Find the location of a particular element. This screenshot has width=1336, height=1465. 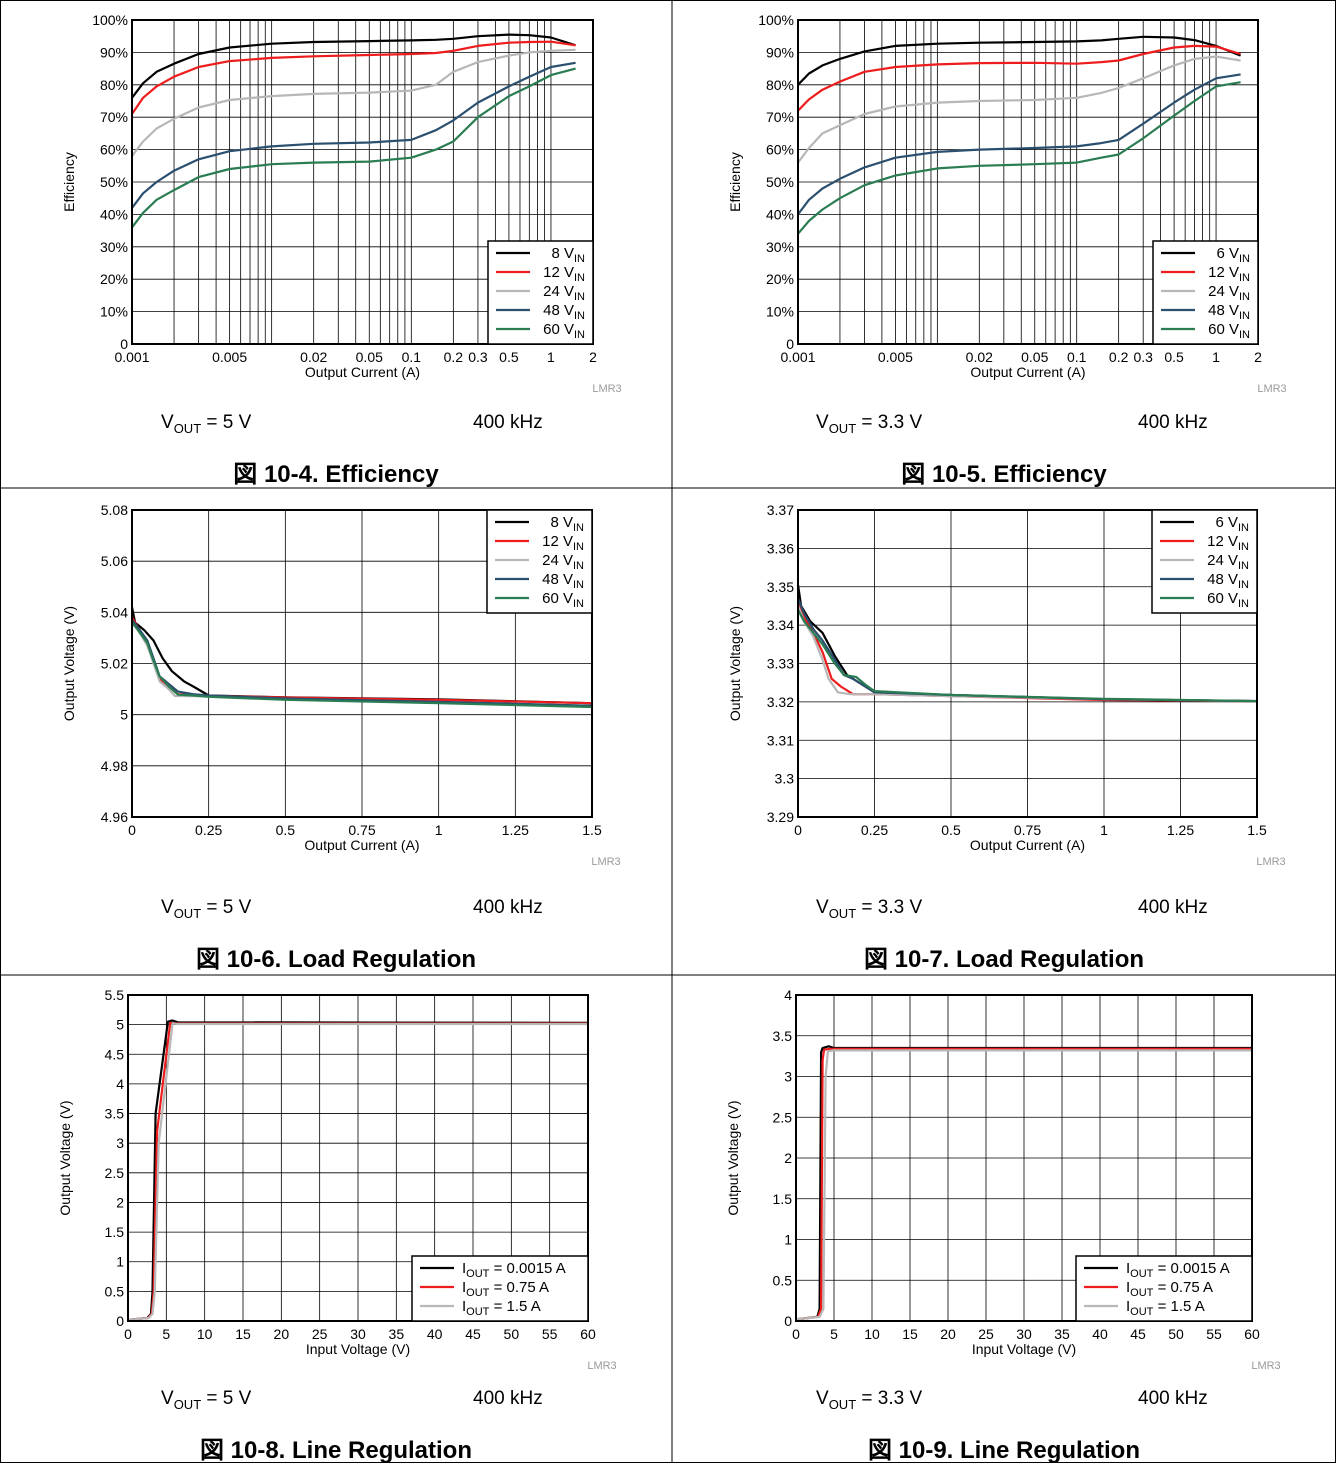

y-tick-label: 4.96 is located at coordinates (114, 817).